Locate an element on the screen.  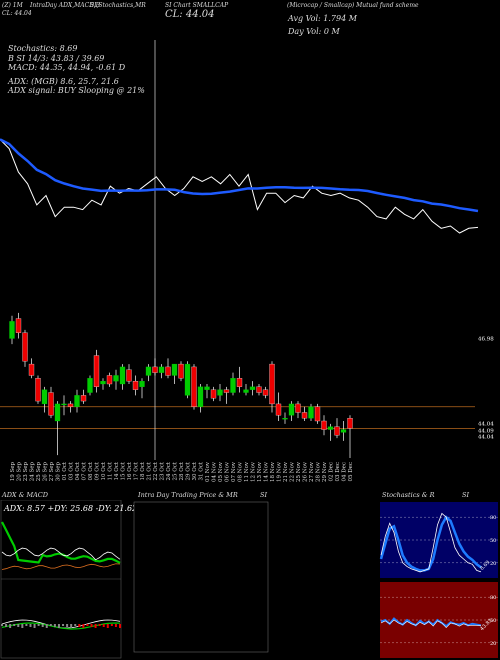
date-label: 10 Oct is located at coordinates (104, 470).